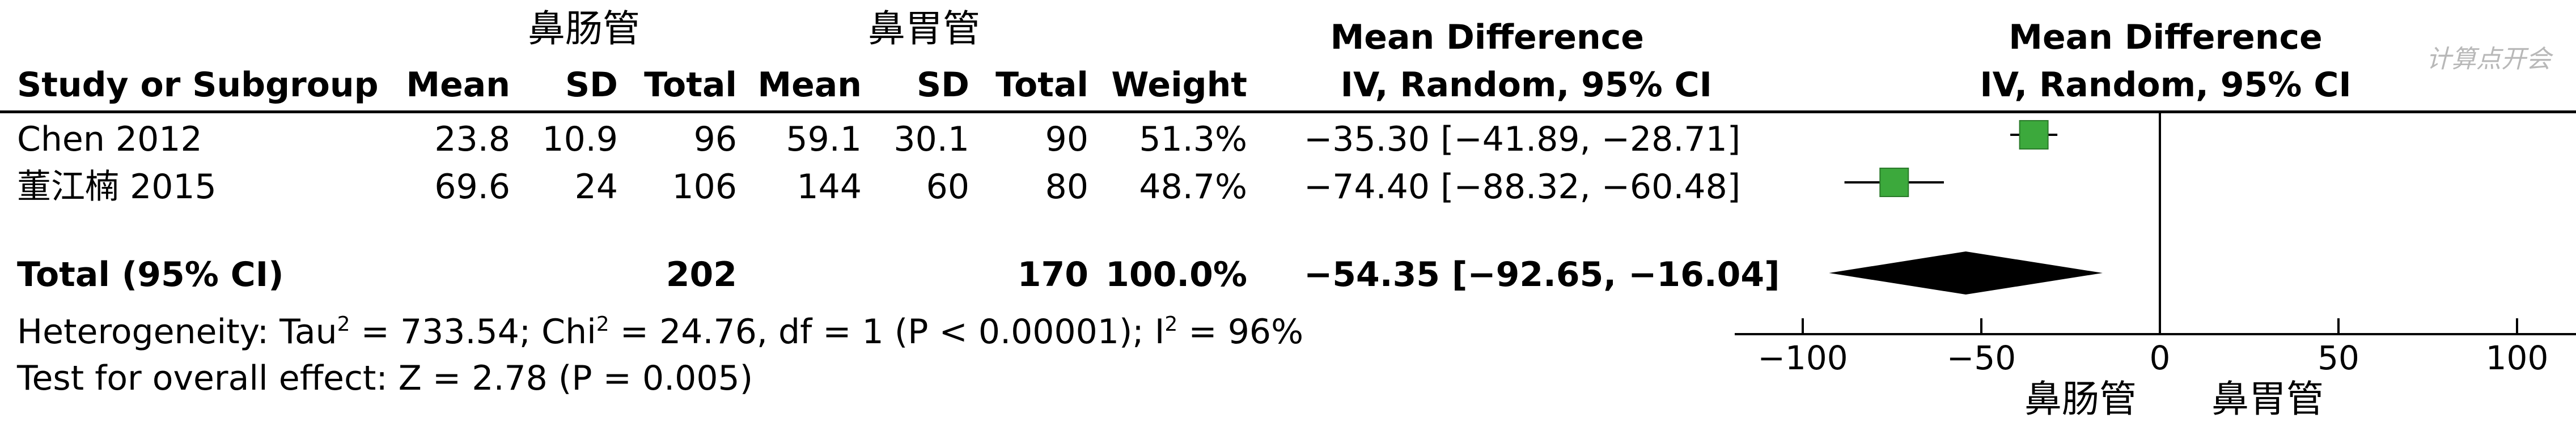 The height and width of the screenshot is (431, 2576). Describe the element at coordinates (580, 139) in the screenshot. I see `row-1-e-sd: 10.9` at that location.